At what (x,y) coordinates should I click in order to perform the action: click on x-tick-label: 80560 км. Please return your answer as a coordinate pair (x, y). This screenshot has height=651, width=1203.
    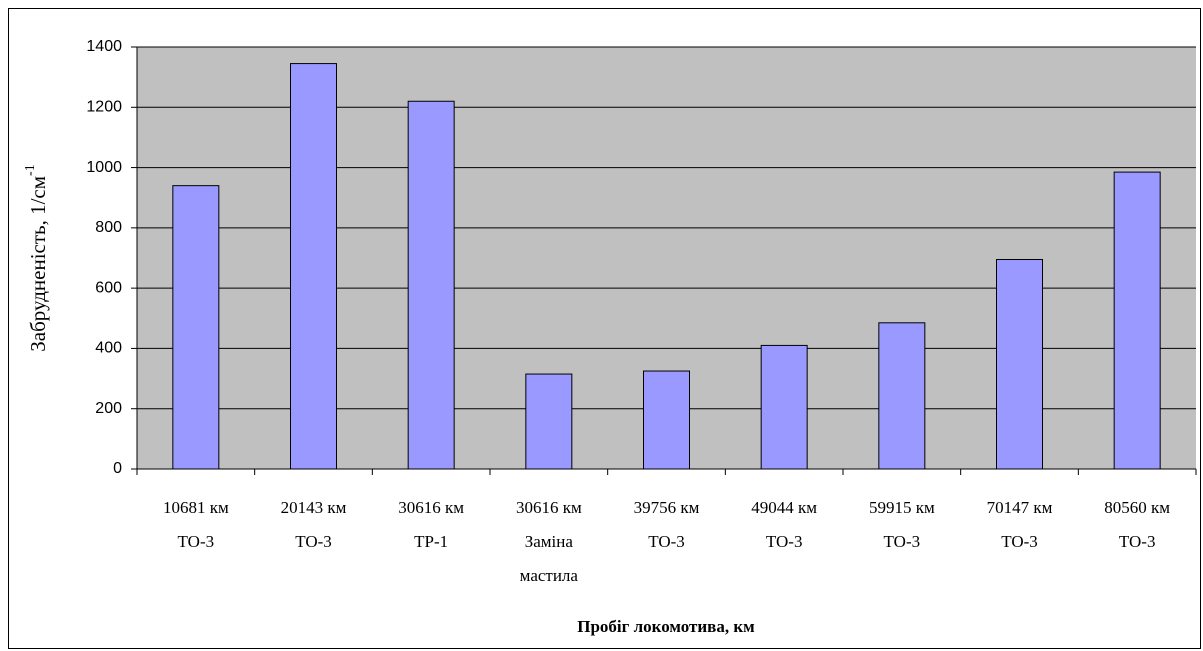
    Looking at the image, I should click on (1137, 507).